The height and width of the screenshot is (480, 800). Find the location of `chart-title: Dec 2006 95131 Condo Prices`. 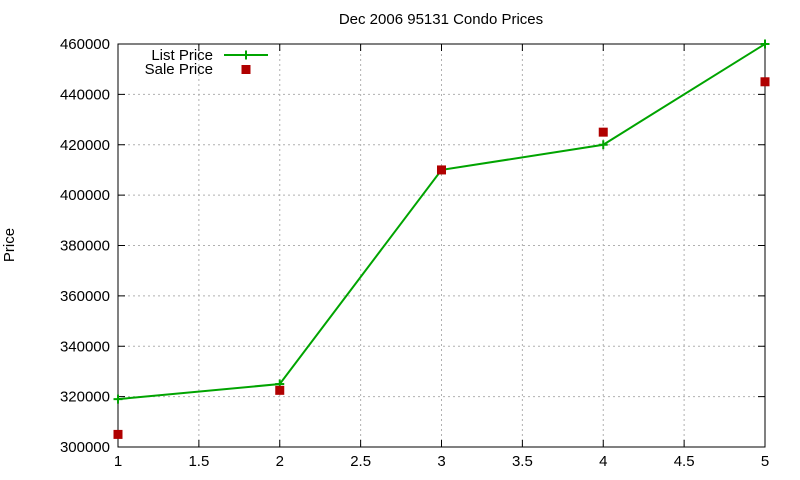

chart-title: Dec 2006 95131 Condo Prices is located at coordinates (441, 19).